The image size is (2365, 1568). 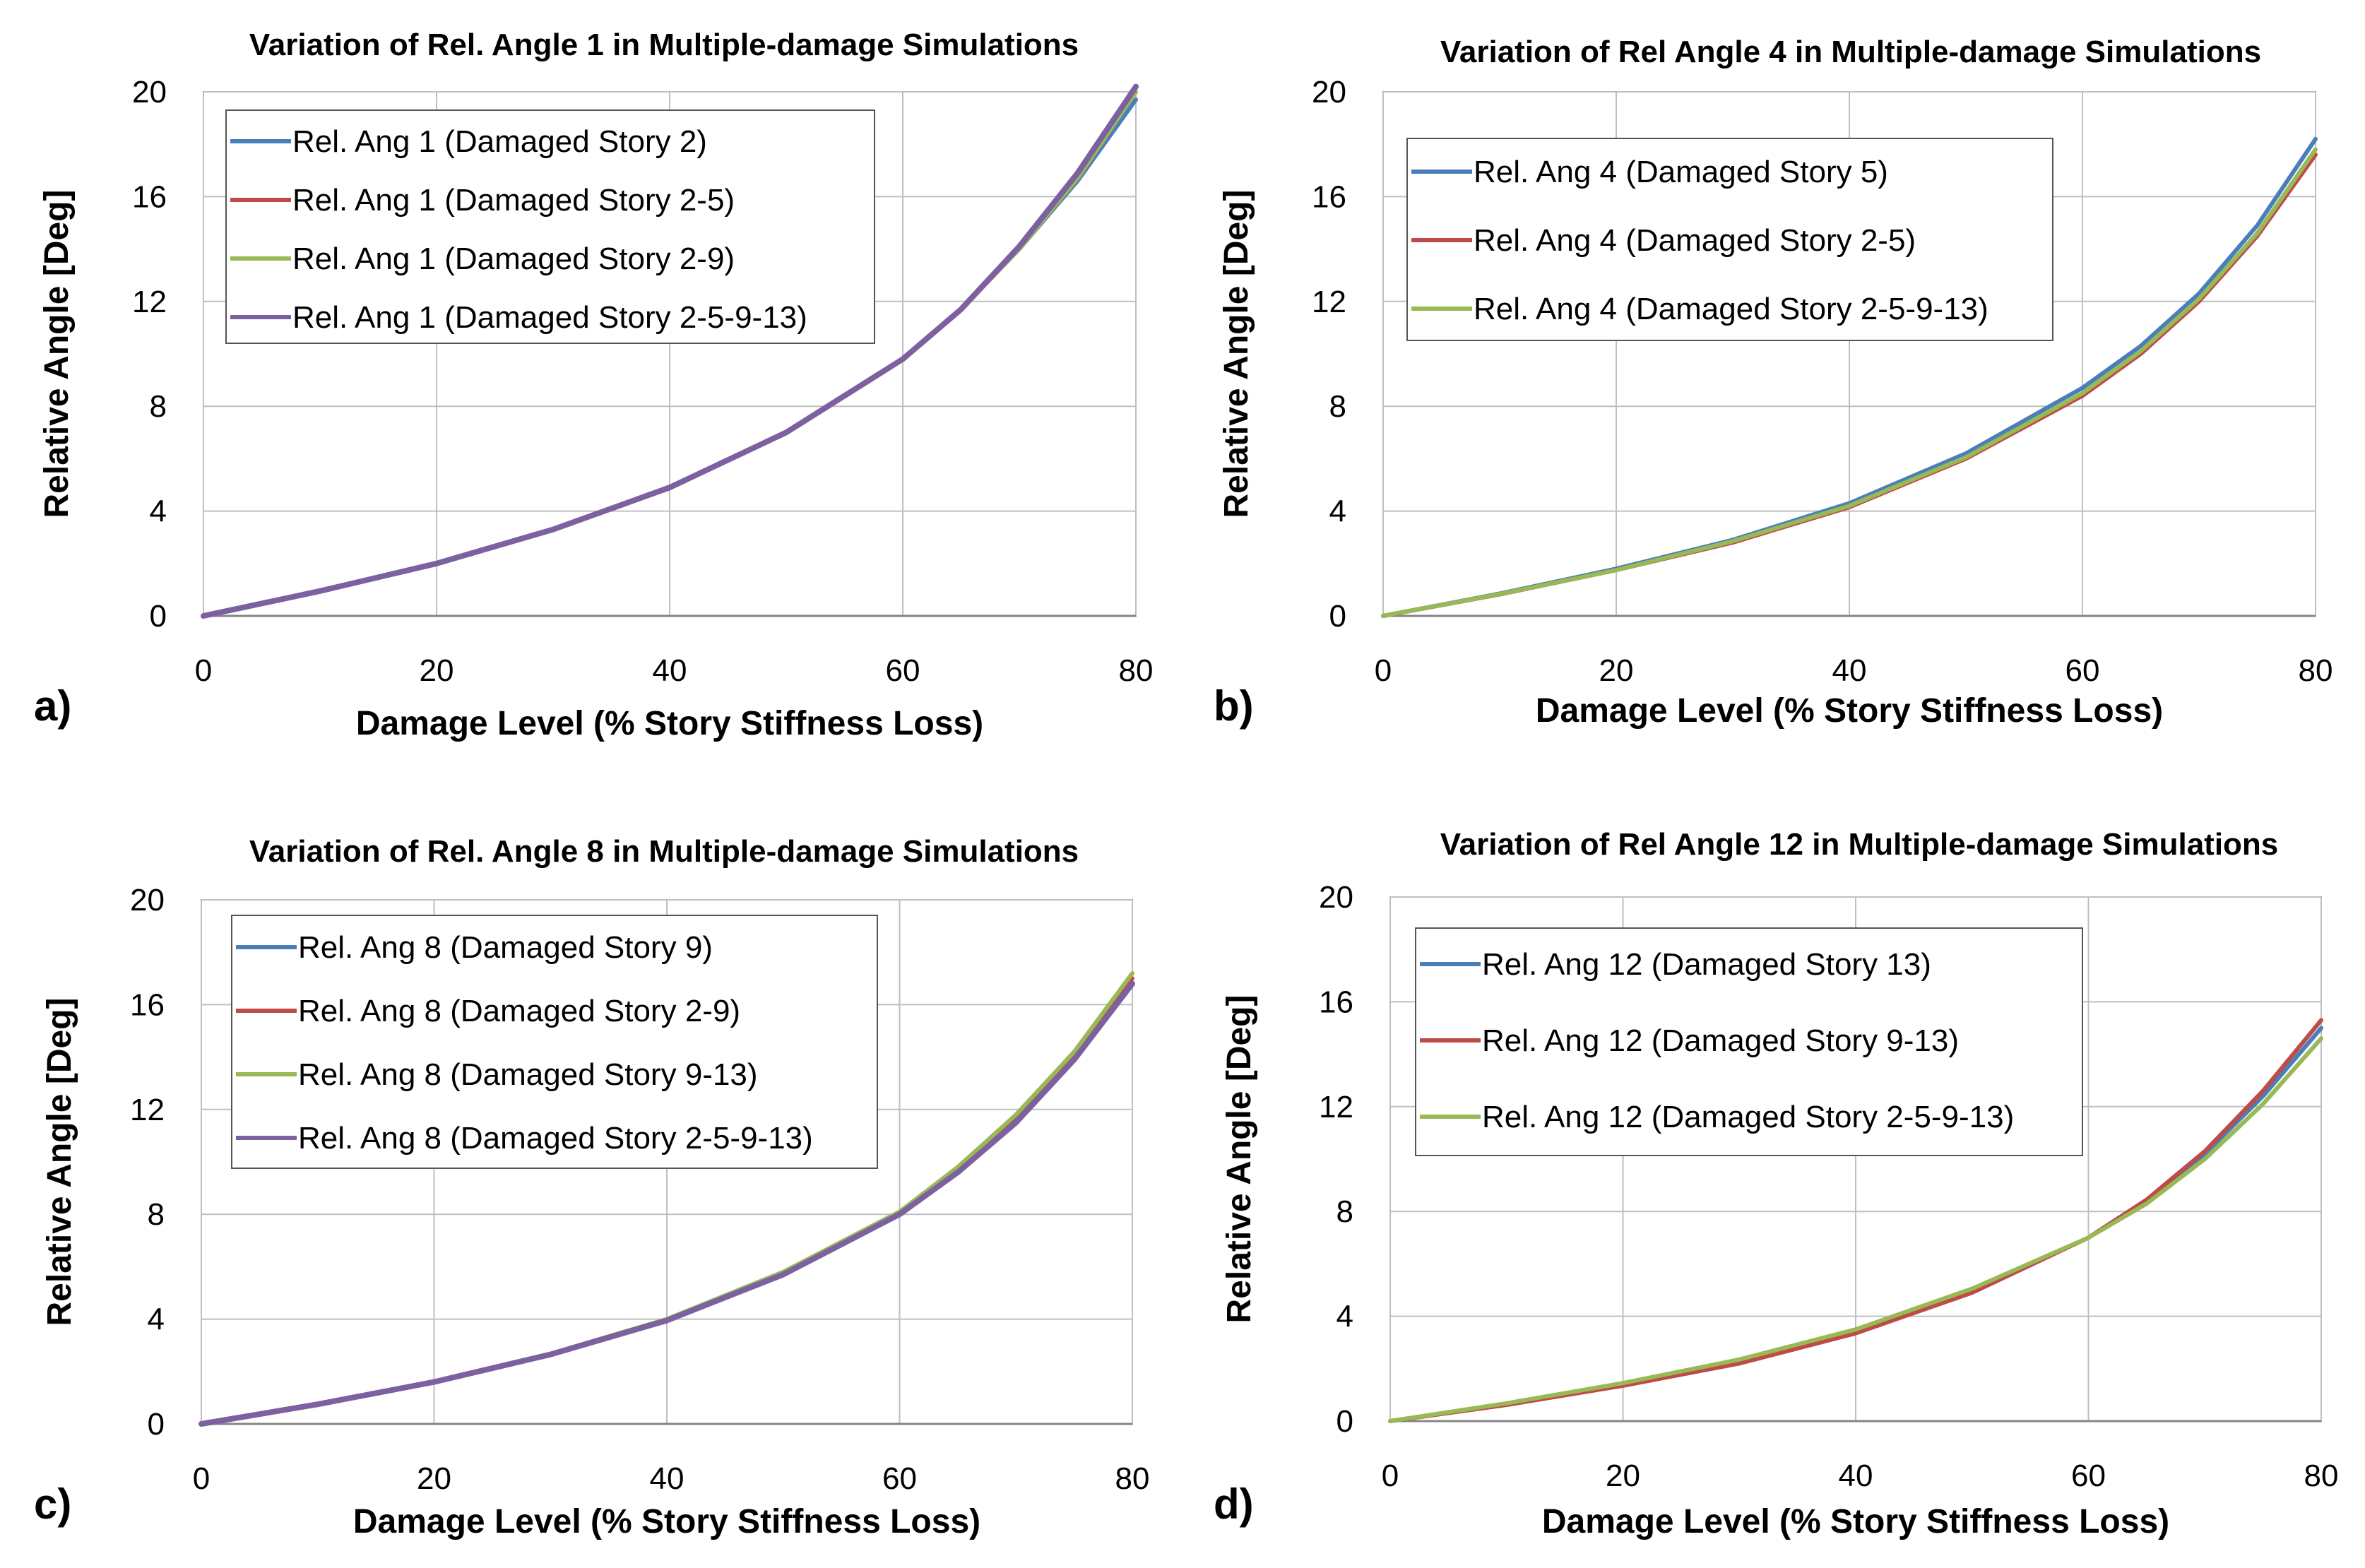 What do you see at coordinates (513, 200) in the screenshot?
I see `legend-entry: Rel. Ang 1 (Damaged Story 2-5)` at bounding box center [513, 200].